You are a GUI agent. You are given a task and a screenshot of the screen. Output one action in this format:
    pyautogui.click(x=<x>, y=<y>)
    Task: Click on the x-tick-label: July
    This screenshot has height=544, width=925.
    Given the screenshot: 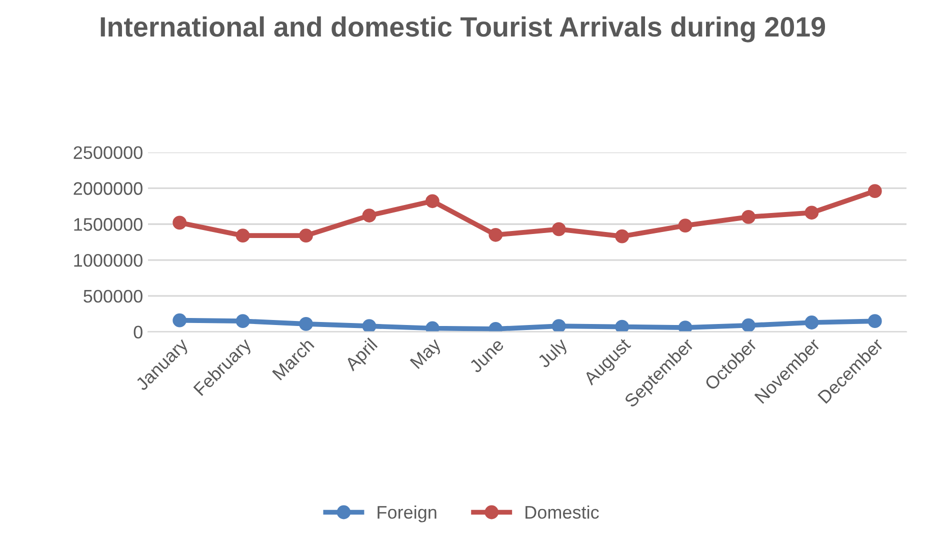 What is the action you would take?
    pyautogui.click(x=553, y=354)
    